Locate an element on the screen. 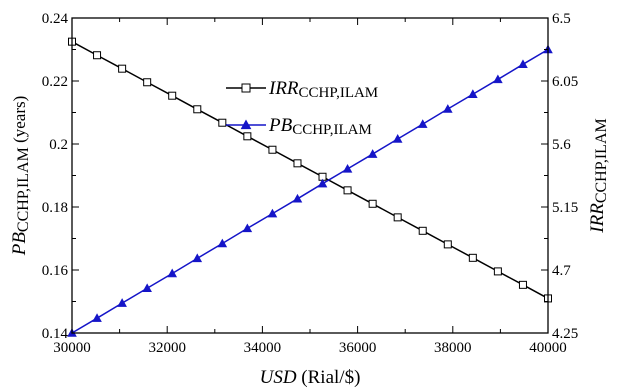 This screenshot has height=392, width=624. y-right-axis-label-sub: CCHP,ILAM is located at coordinates (601, 160).